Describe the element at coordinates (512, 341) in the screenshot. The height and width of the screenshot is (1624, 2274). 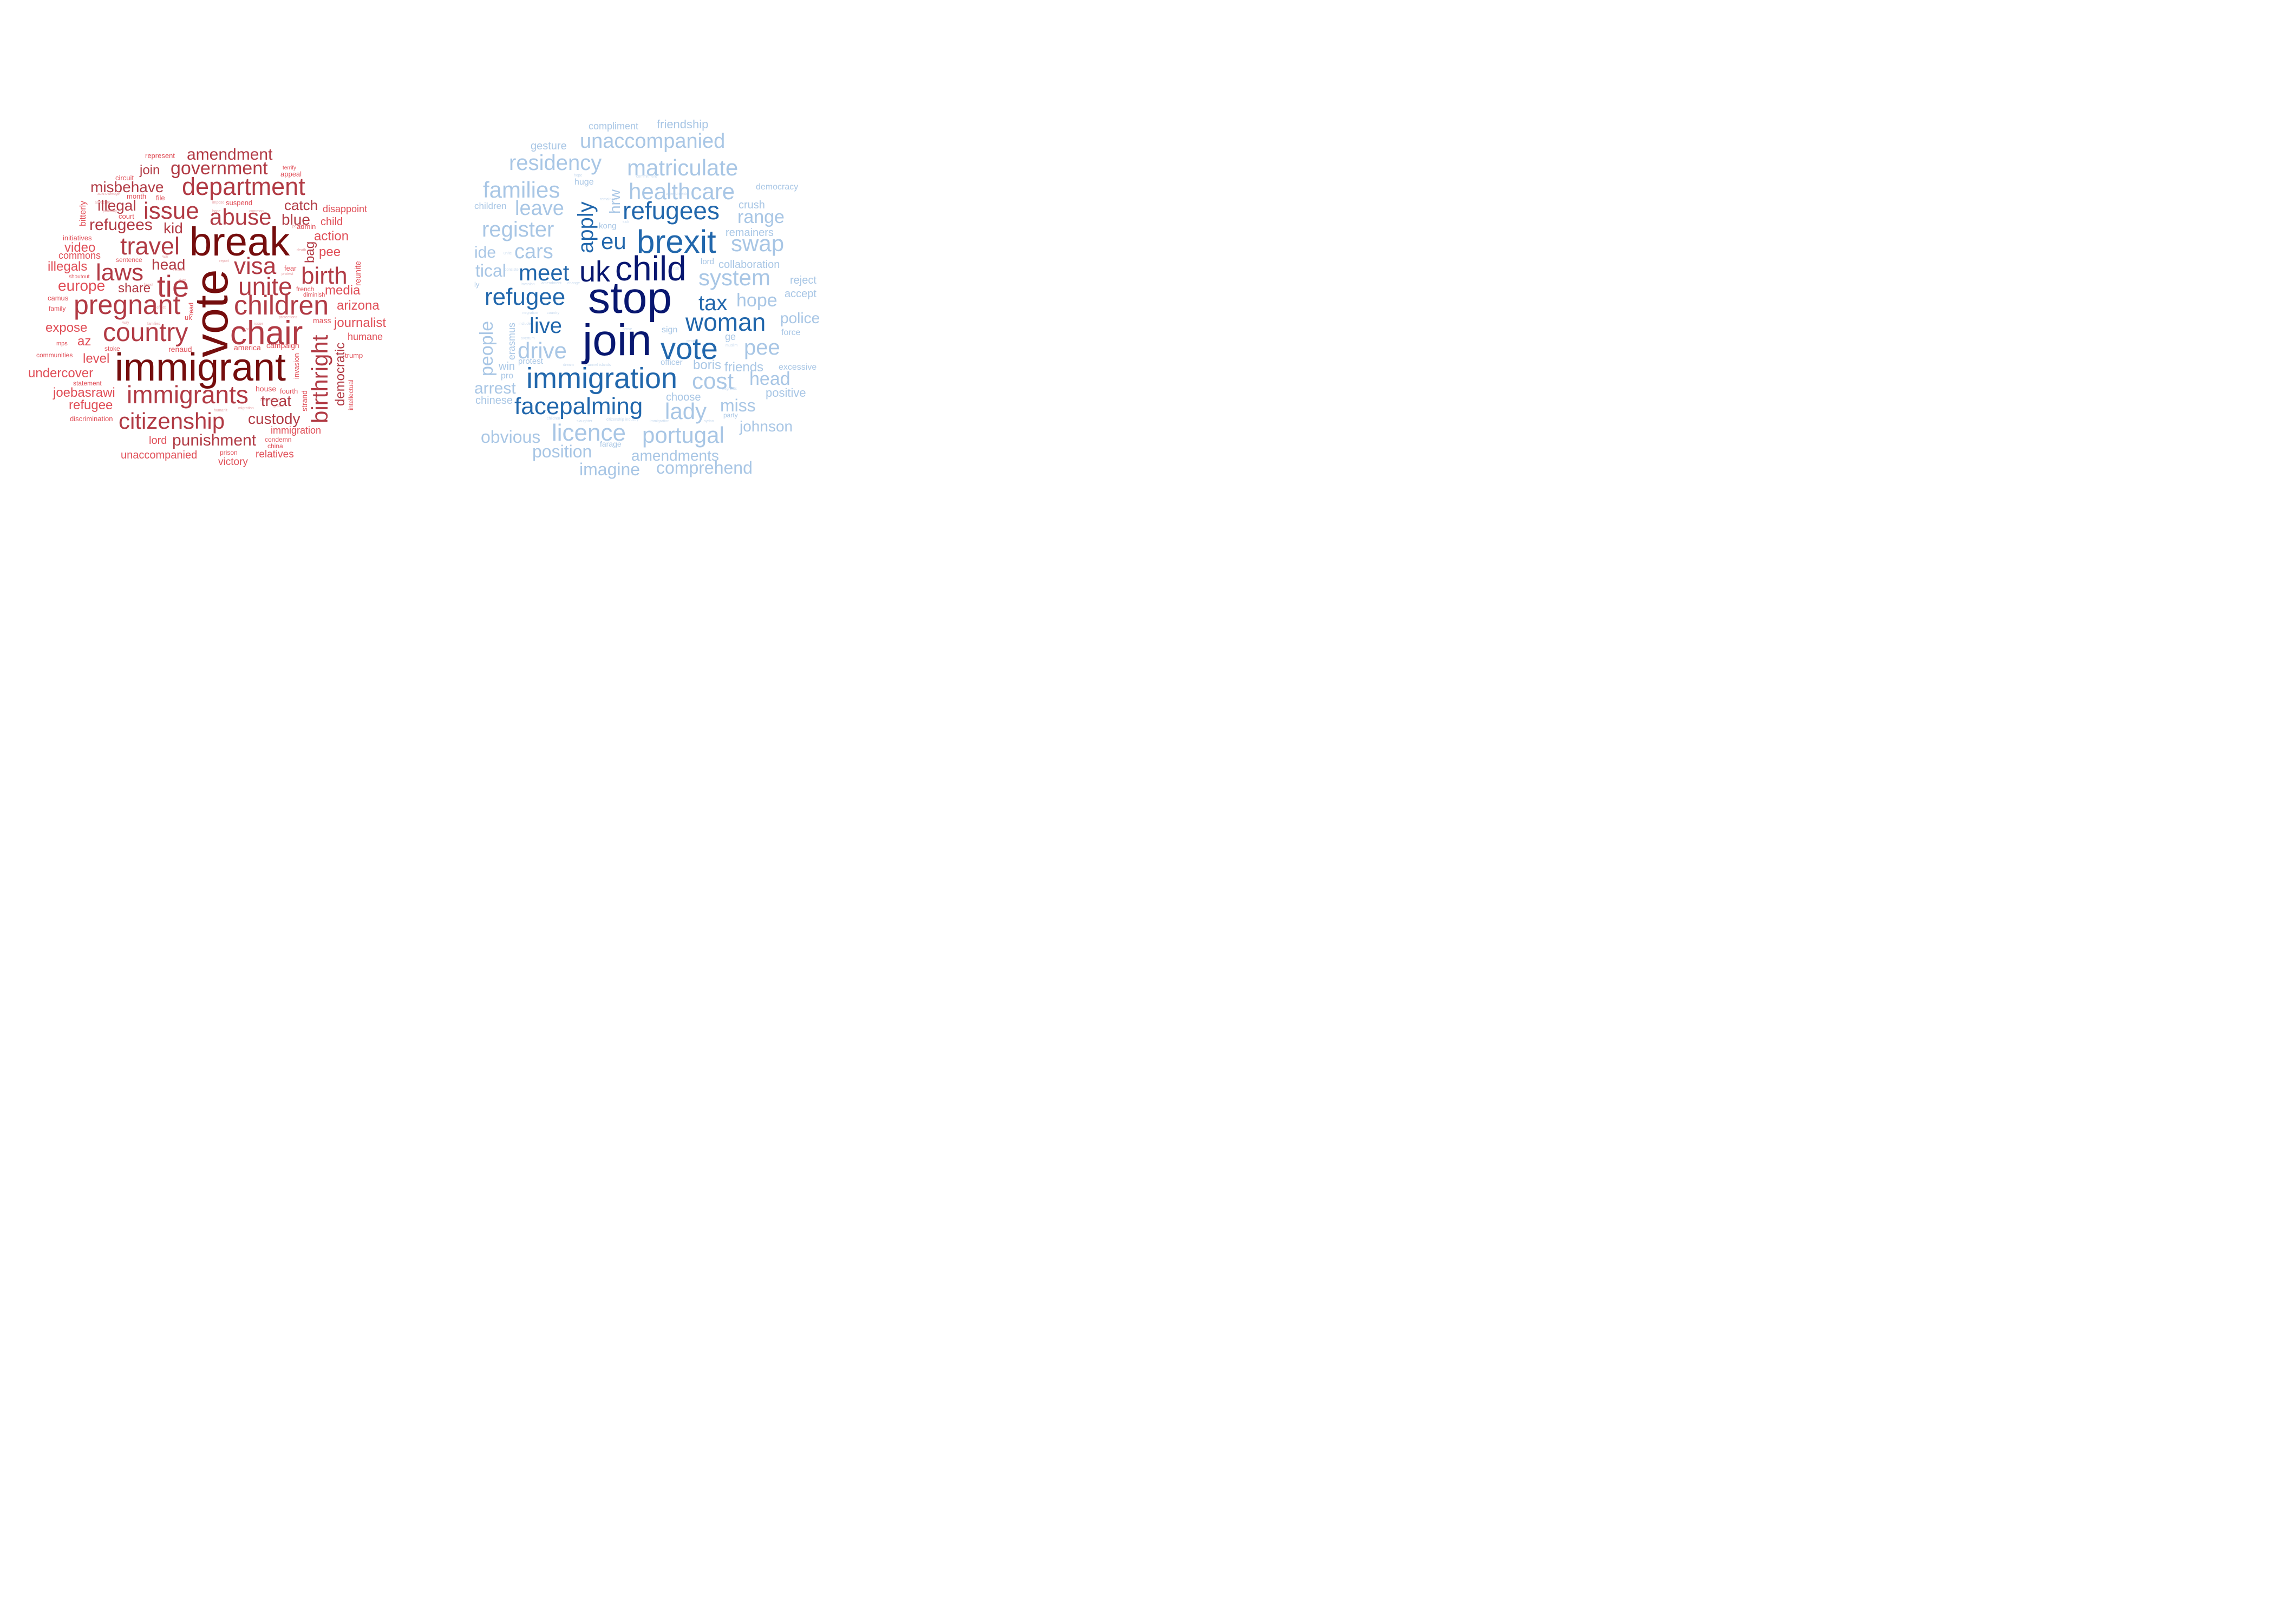
I see `word-blue-erasmus: erasmus` at that location.